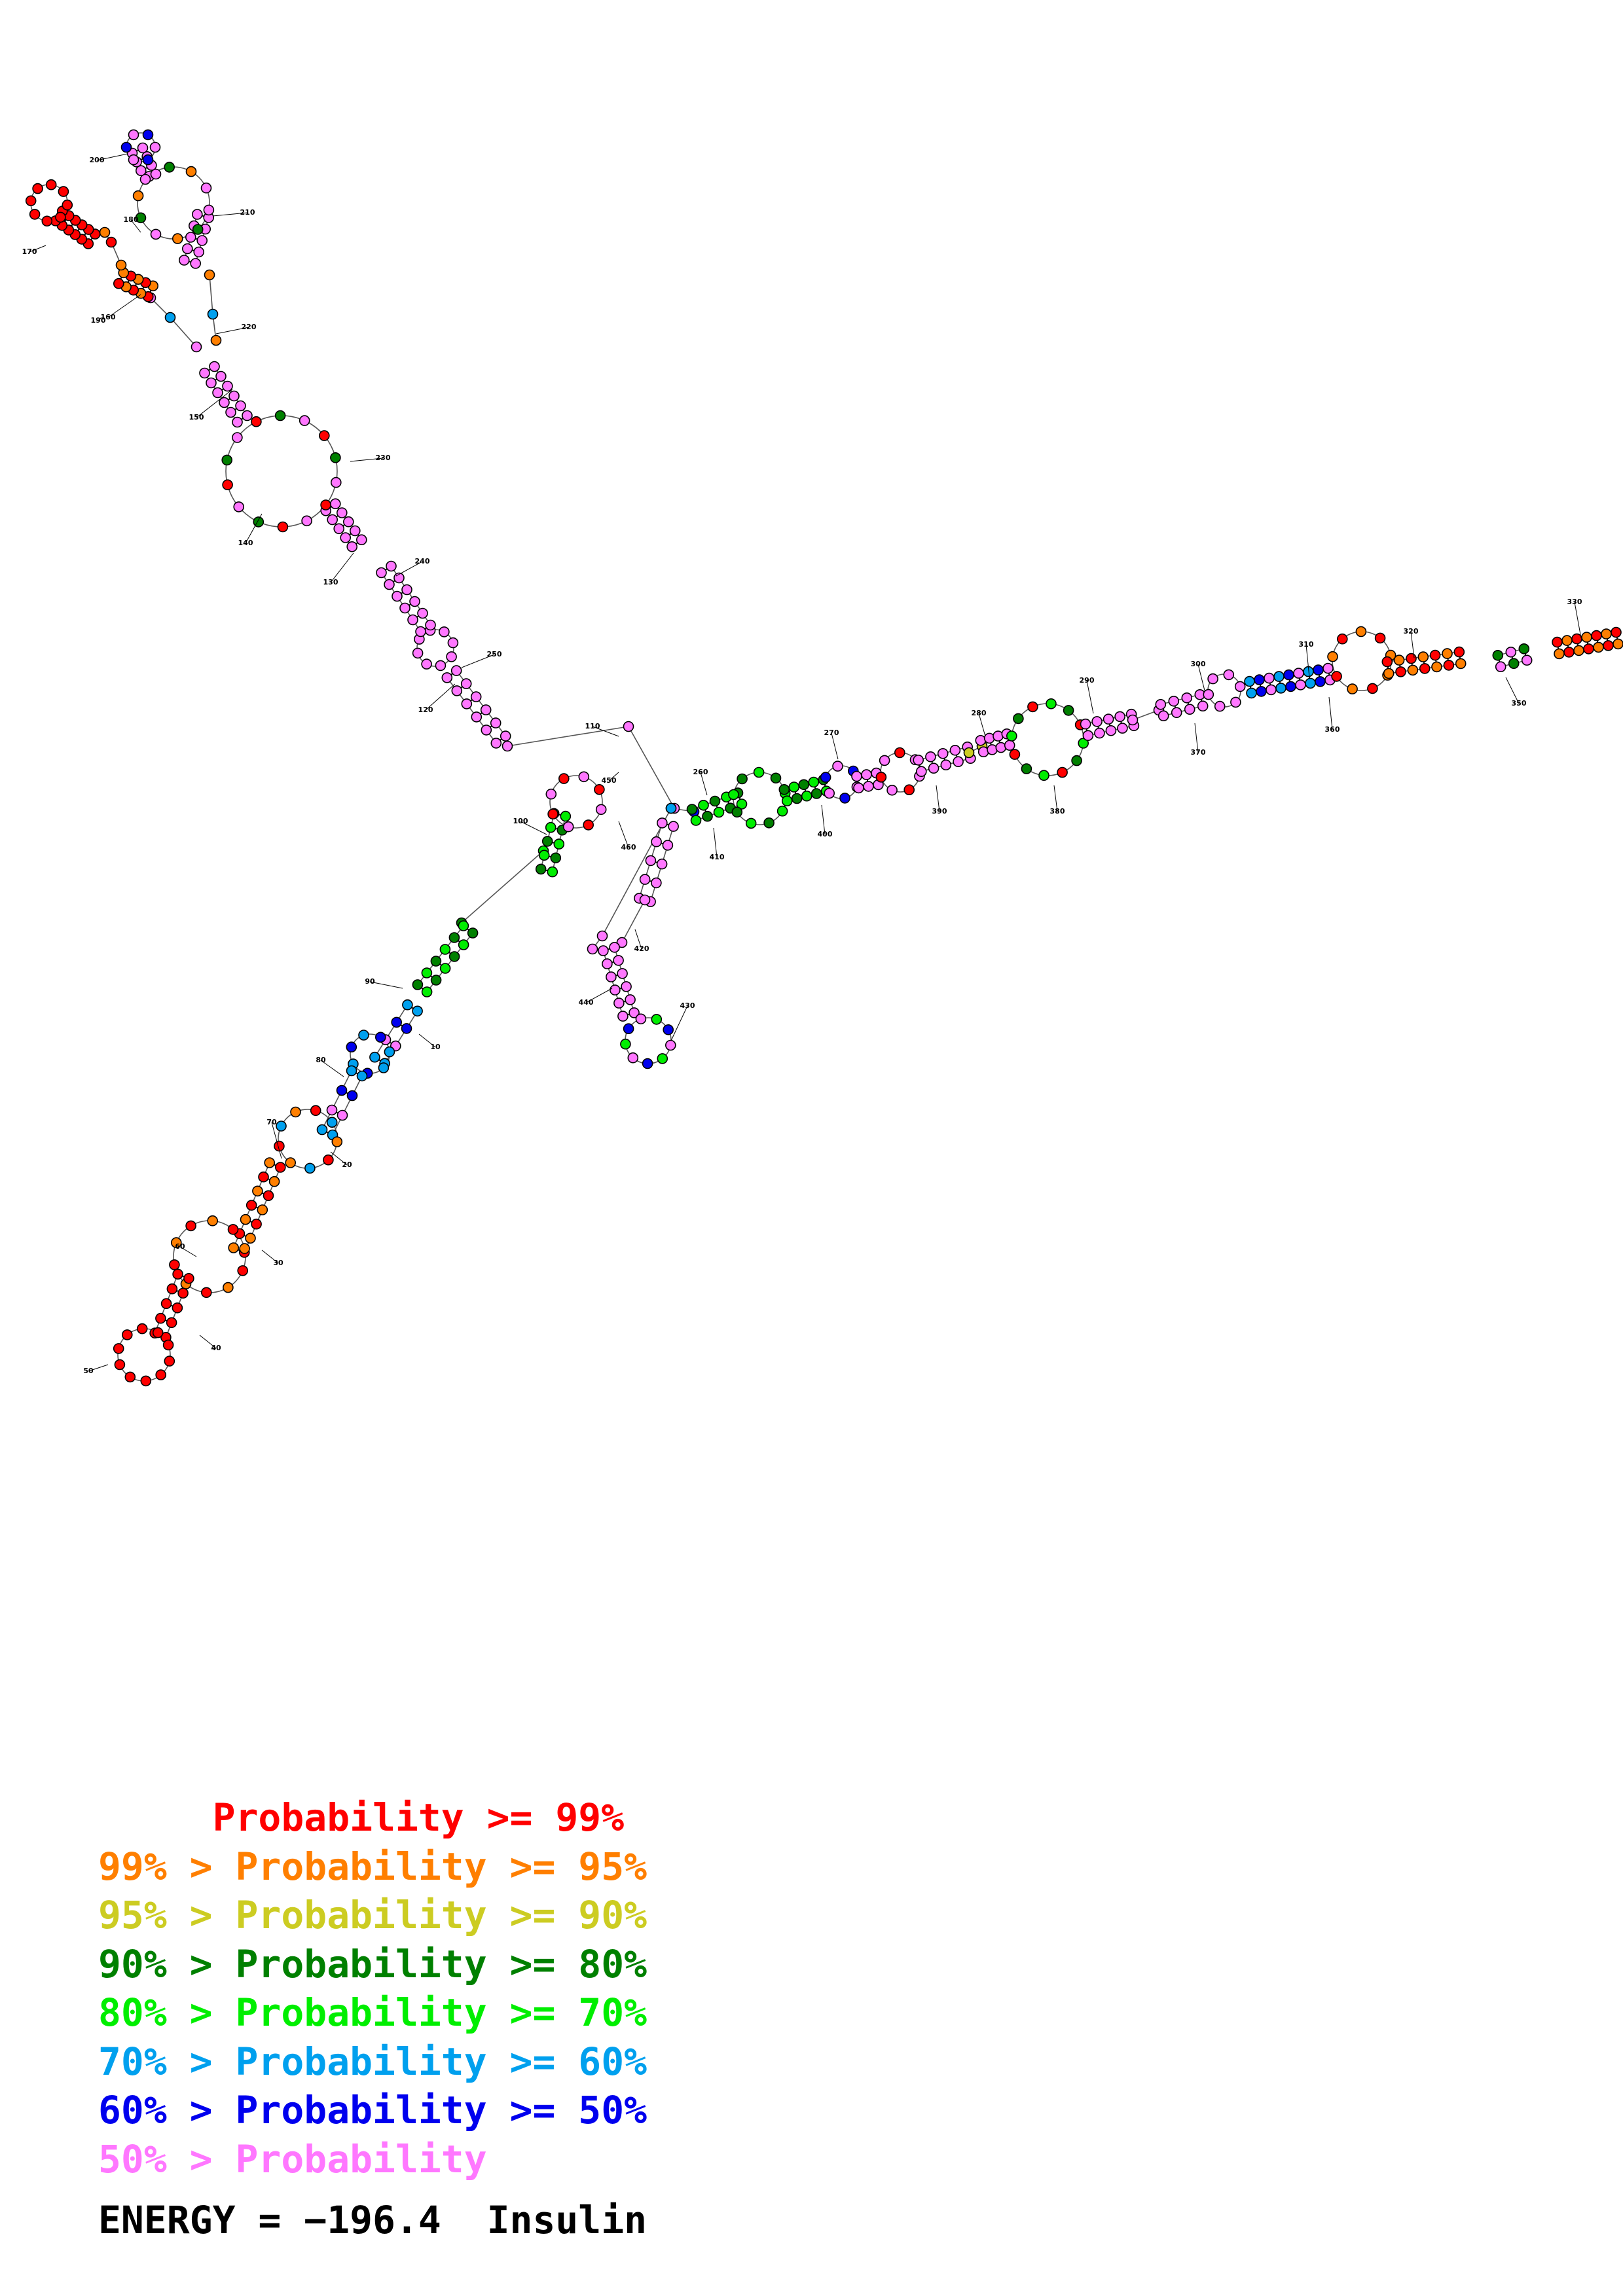 The height and width of the screenshot is (2296, 1623). I want to click on position-label: 160, so click(108, 317).